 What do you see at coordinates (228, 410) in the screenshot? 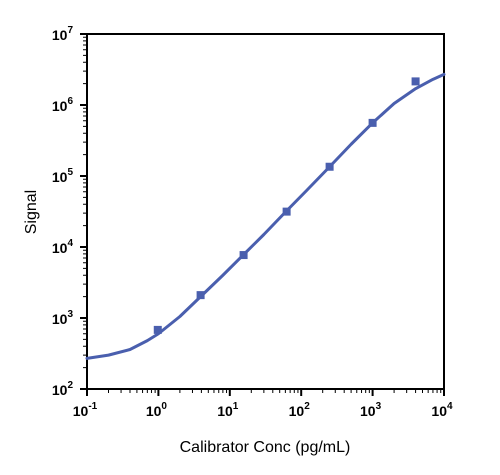
I see `x-tick-label: 10¹` at bounding box center [228, 410].